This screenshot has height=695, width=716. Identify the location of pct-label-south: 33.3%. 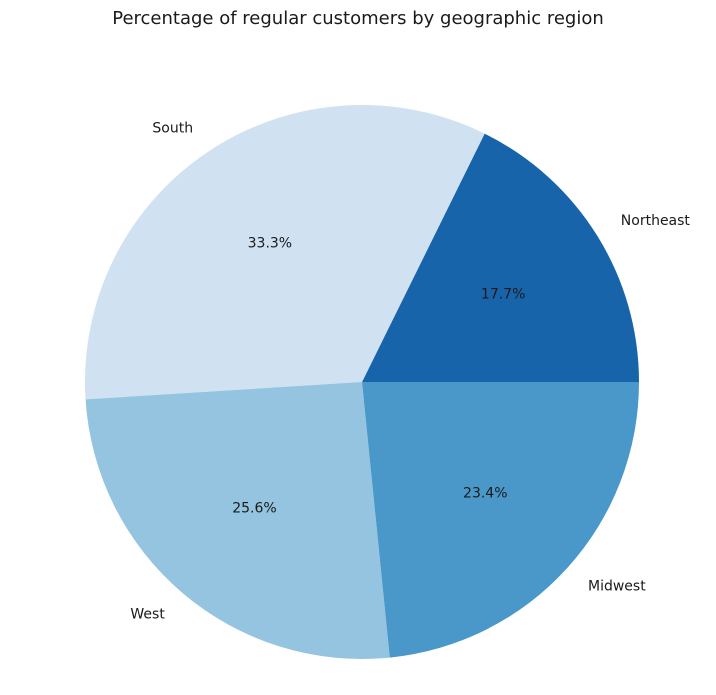
(270, 244).